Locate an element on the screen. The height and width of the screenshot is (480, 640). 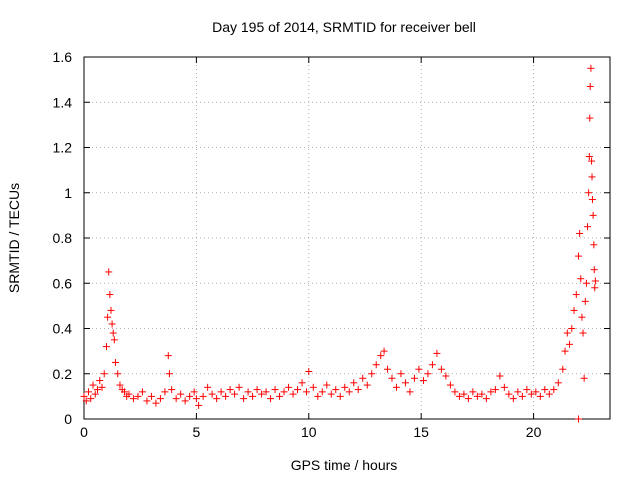
x-tick-label: 15 is located at coordinates (421, 432).